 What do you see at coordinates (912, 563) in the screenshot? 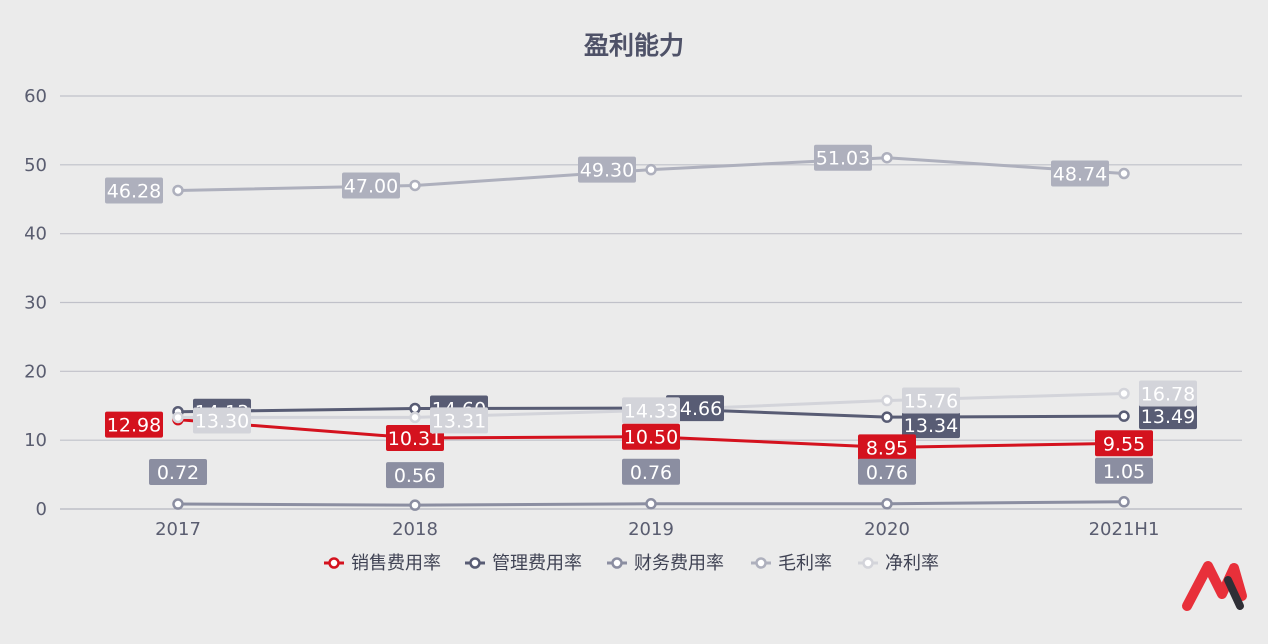
I see `legend-label: 净利率` at bounding box center [912, 563].